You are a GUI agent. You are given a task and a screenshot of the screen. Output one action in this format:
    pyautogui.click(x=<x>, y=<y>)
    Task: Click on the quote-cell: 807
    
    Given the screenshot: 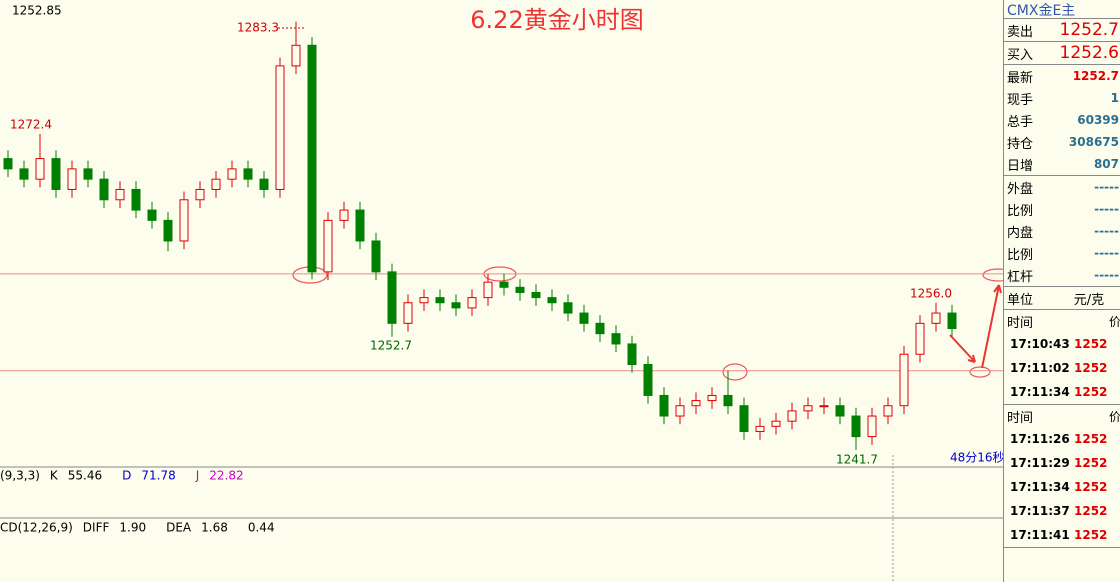 What is the action you would take?
    pyautogui.click(x=1106, y=164)
    